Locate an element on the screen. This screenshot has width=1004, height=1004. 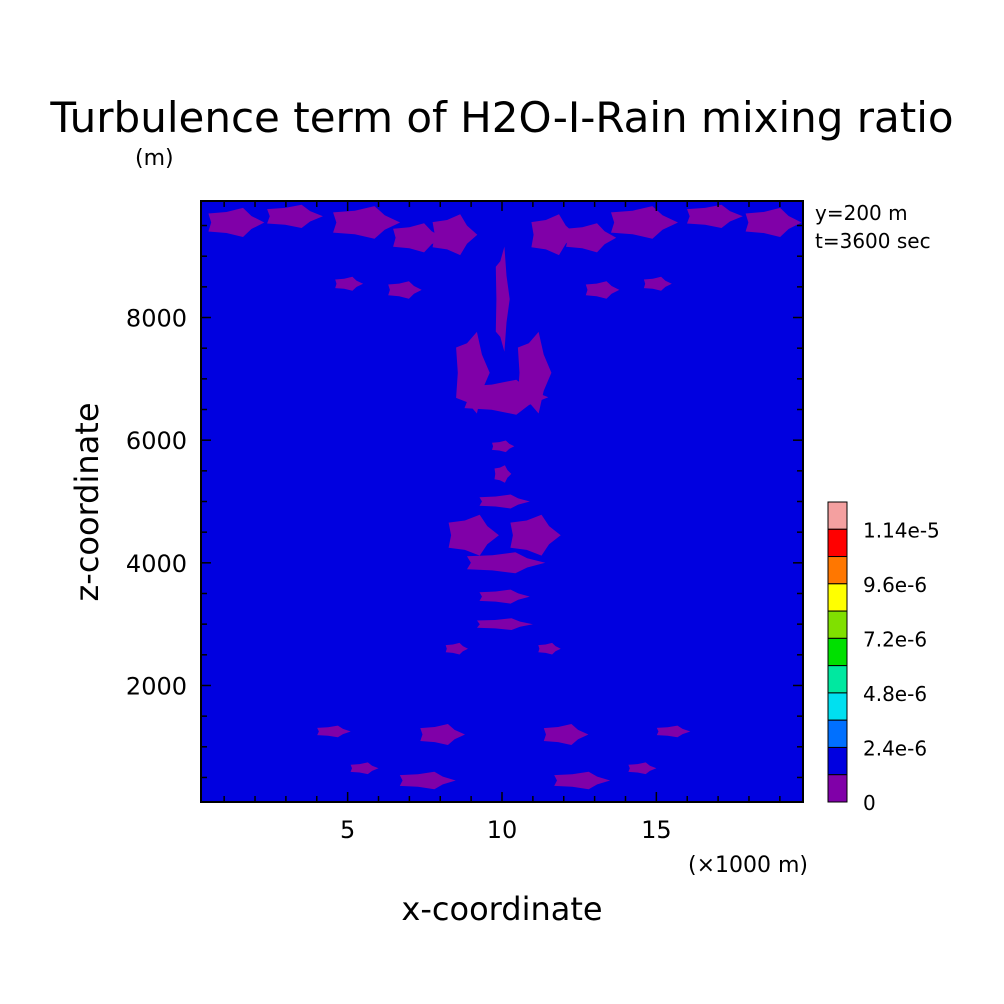
x-unit-label: (×1000 m) is located at coordinates (748, 865).